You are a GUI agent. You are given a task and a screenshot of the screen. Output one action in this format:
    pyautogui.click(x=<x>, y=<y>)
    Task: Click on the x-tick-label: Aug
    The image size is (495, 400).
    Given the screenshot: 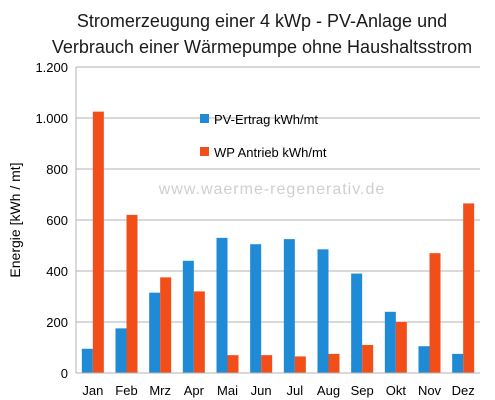 What is the action you would take?
    pyautogui.click(x=328, y=390)
    